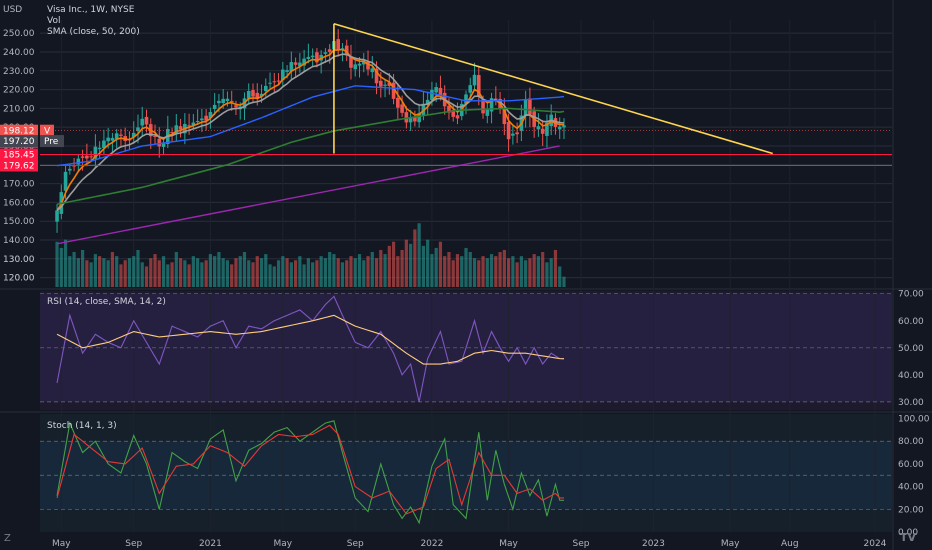  I want to click on price-tick-label: 120.00, so click(19, 279).